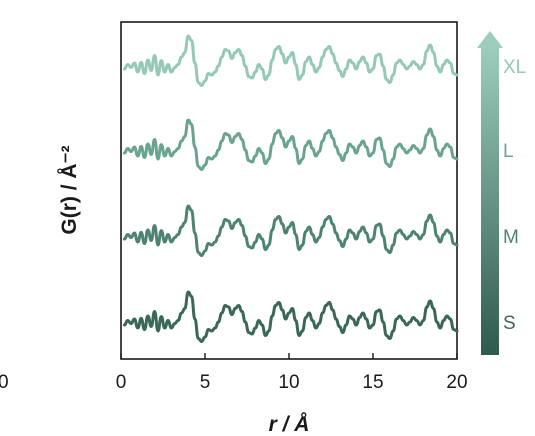  What do you see at coordinates (490, 39) in the screenshot?
I see `size-arrow-head` at bounding box center [490, 39].